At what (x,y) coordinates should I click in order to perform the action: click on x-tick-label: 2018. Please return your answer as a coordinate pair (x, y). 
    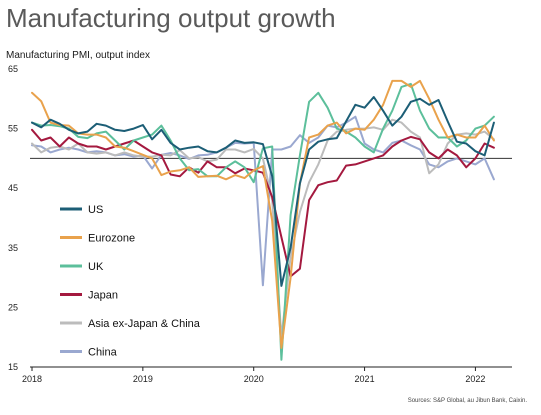
    Looking at the image, I should click on (32, 379).